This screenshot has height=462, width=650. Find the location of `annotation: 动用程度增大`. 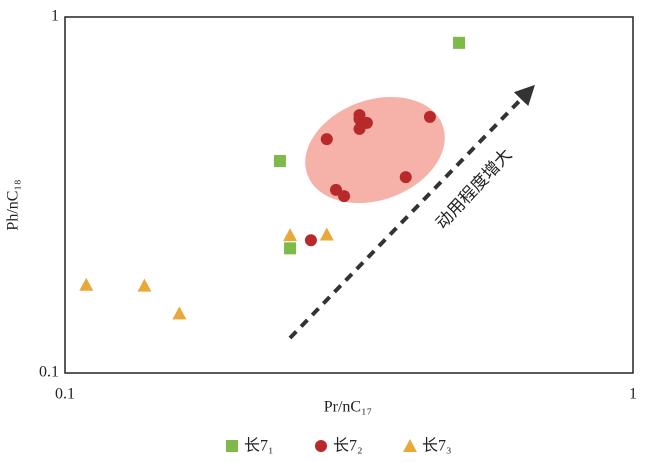

annotation: 动用程度增大 is located at coordinates (473, 189).